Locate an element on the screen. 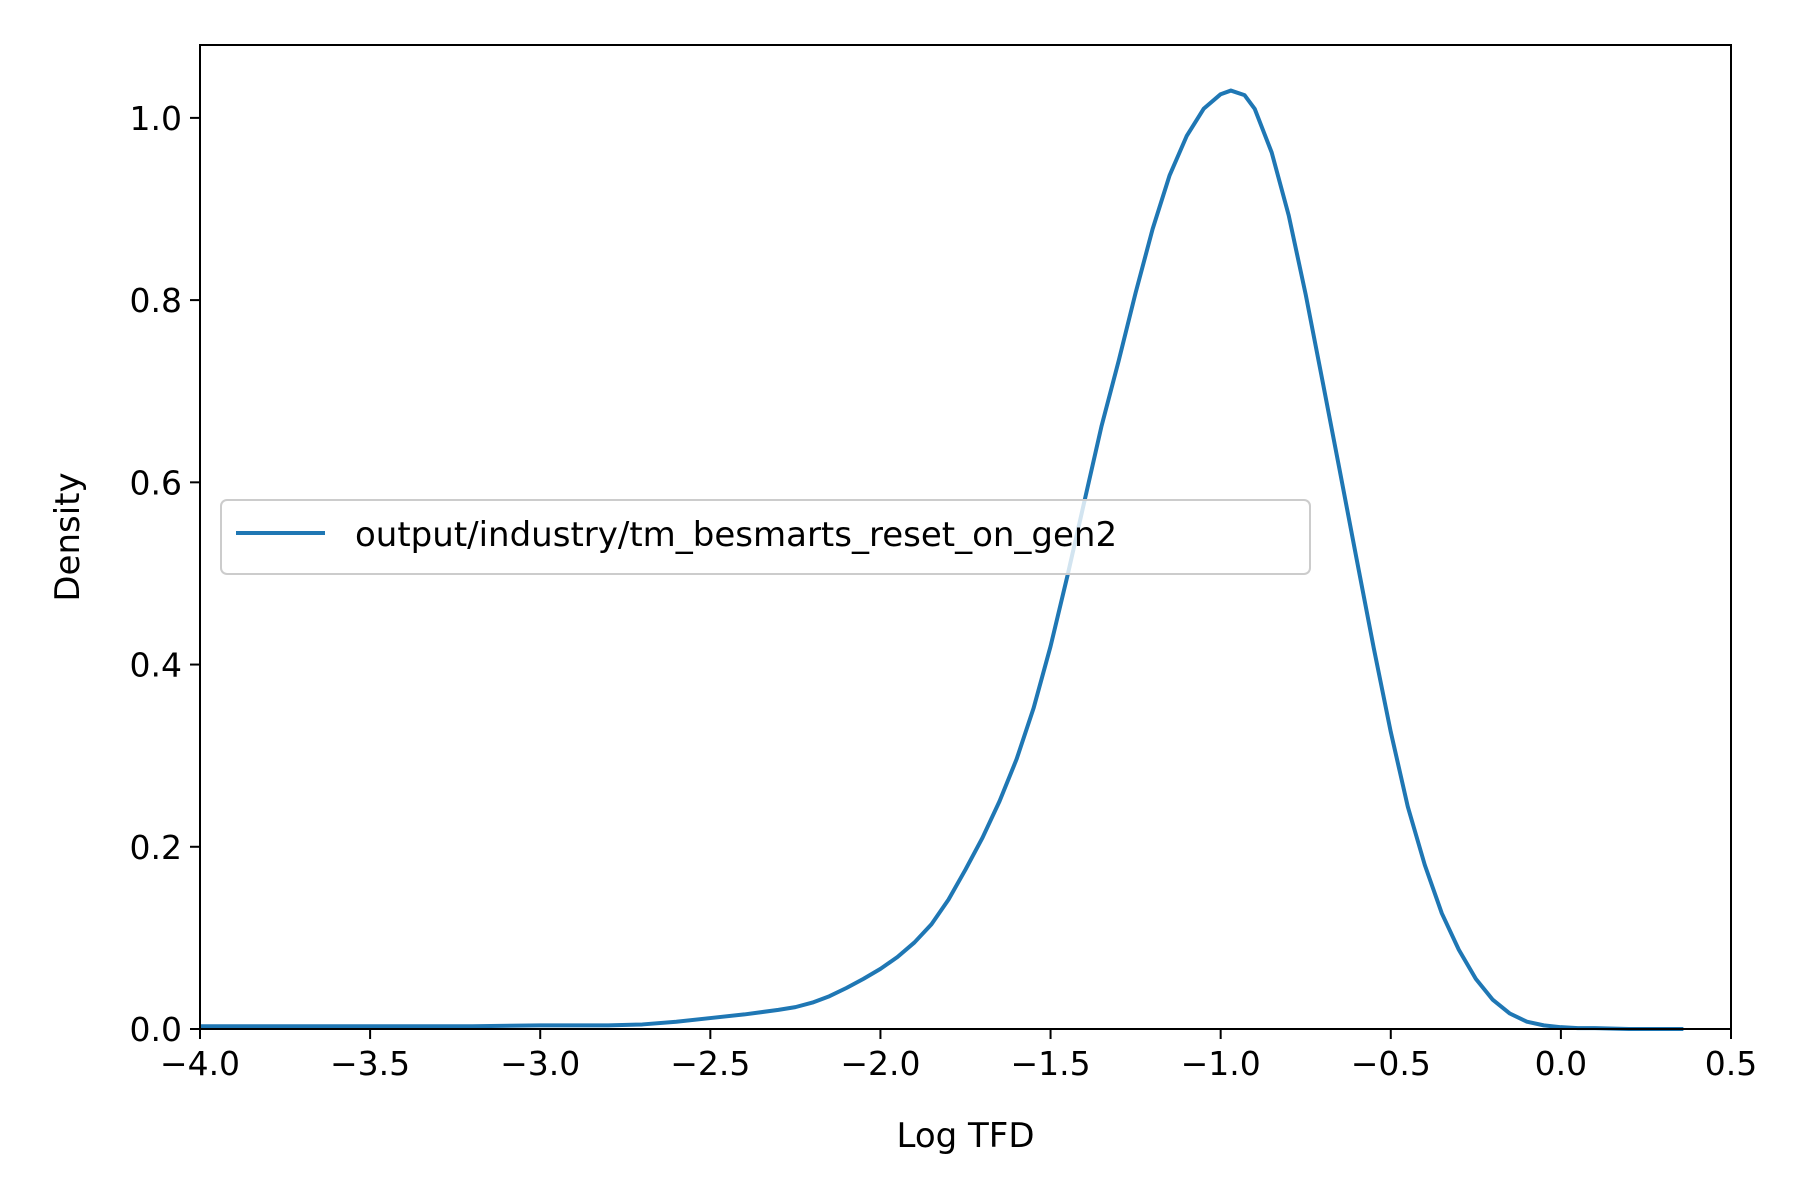 The image size is (1800, 1200). y-tick-label: 0.0 is located at coordinates (156, 1029).